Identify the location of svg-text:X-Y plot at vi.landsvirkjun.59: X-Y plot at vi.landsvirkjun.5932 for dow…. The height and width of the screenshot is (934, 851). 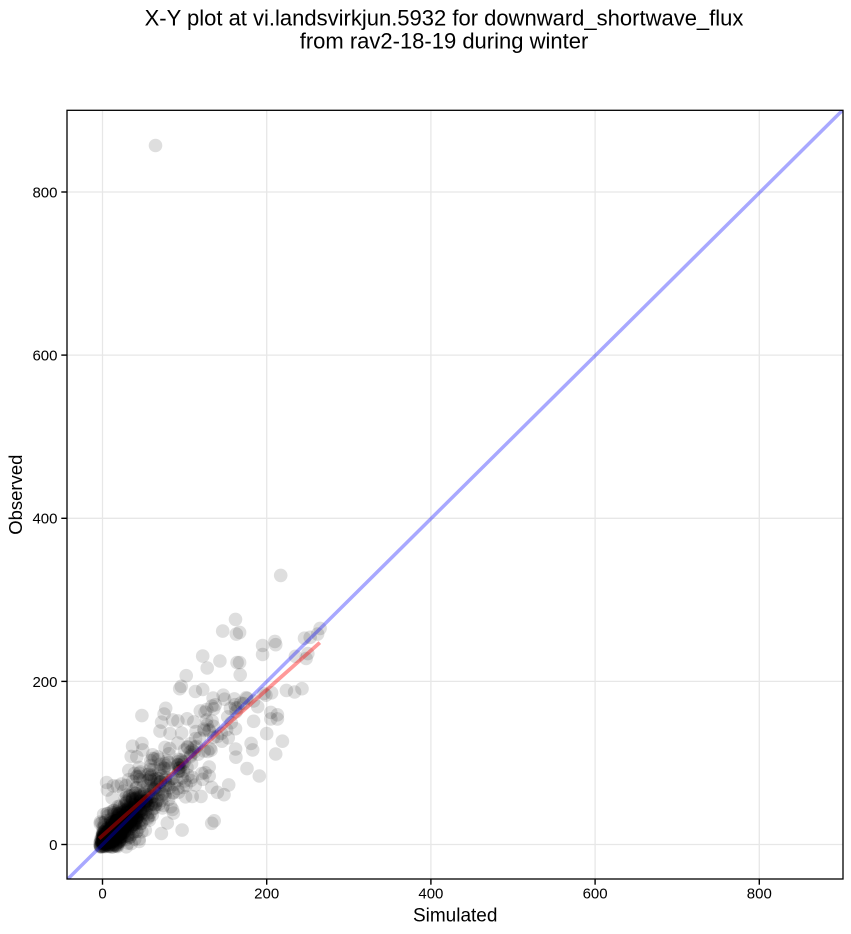
(444, 18).